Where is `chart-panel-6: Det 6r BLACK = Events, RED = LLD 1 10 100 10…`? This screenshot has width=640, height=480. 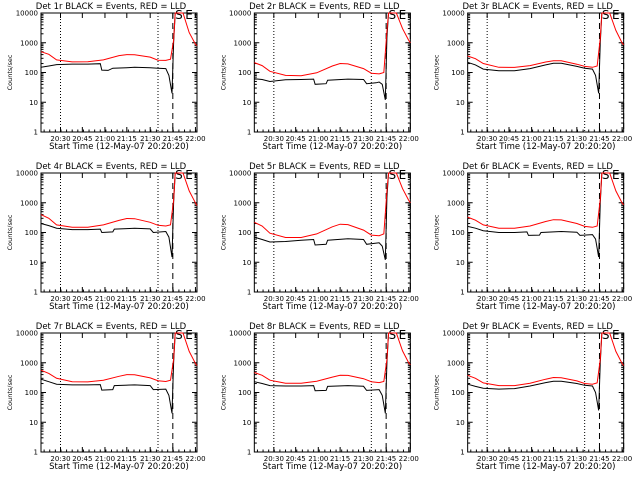
chart-panel-6: Det 6r BLACK = Events, RED = LLD 1 10 100 10… is located at coordinates (533, 237).